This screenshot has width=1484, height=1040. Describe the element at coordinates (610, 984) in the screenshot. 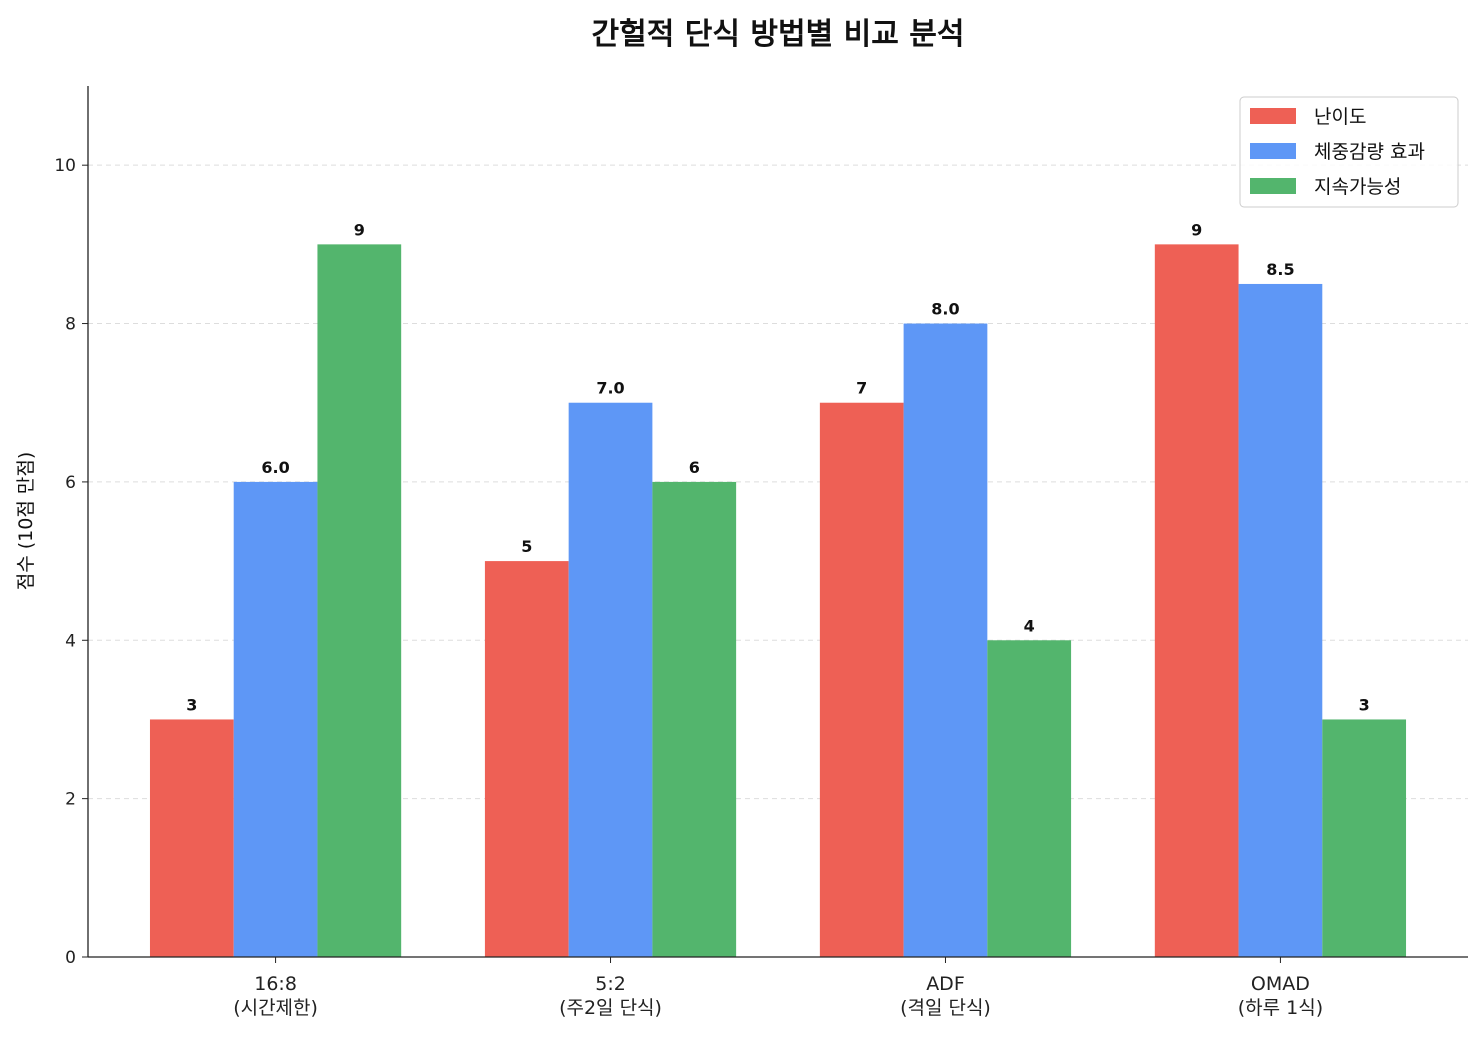

I see `x-tick-label: 5:2` at that location.